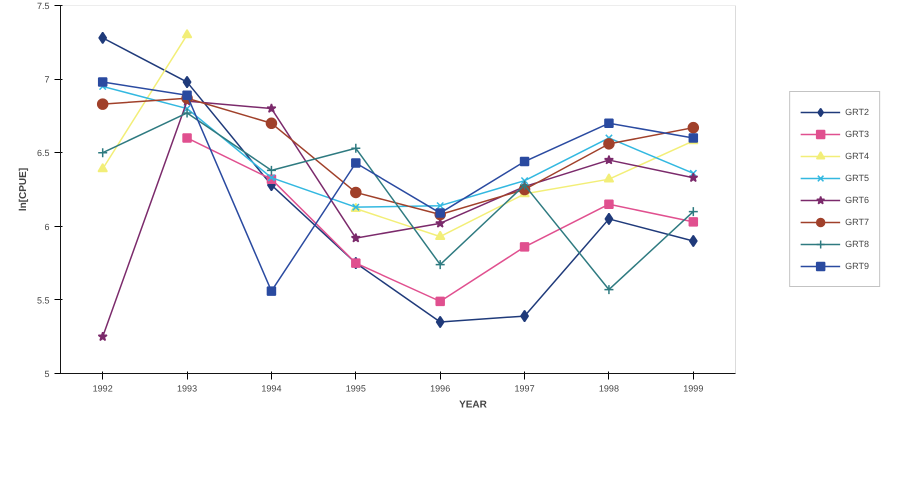 The height and width of the screenshot is (487, 911). I want to click on legend-label: GRT7, so click(857, 222).